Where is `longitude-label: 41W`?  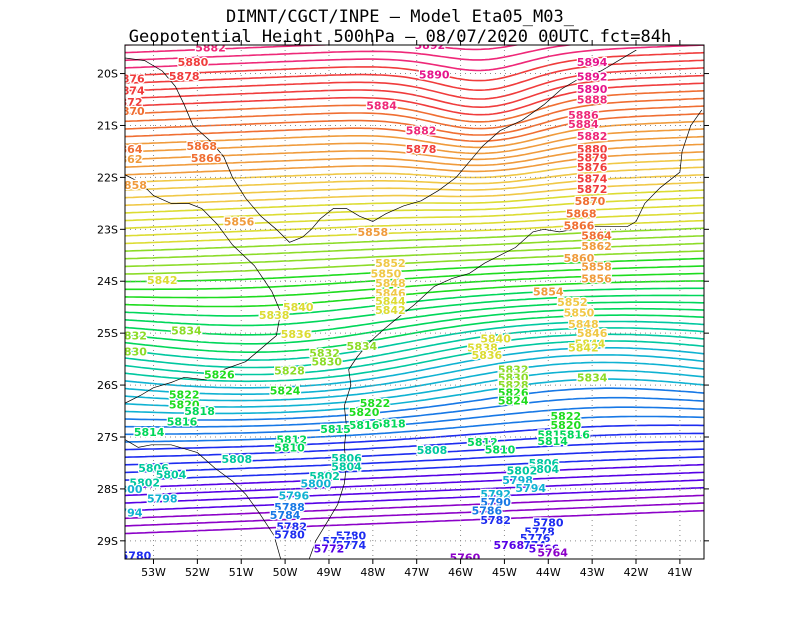
longitude-label: 41W is located at coordinates (679, 572).